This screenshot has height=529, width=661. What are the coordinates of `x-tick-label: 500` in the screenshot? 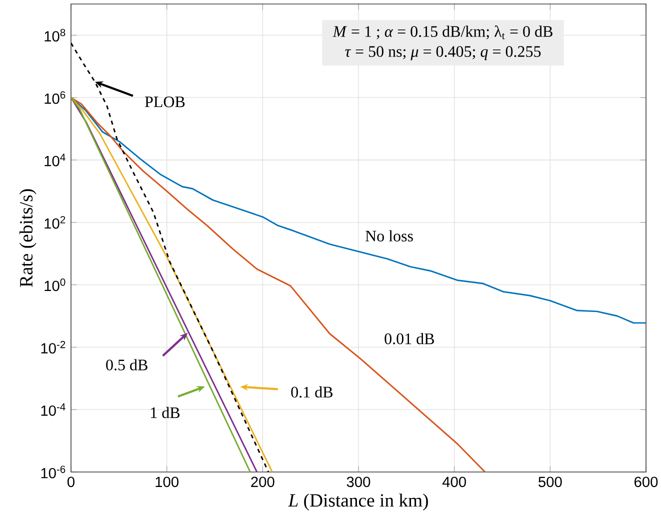 It's located at (550, 482).